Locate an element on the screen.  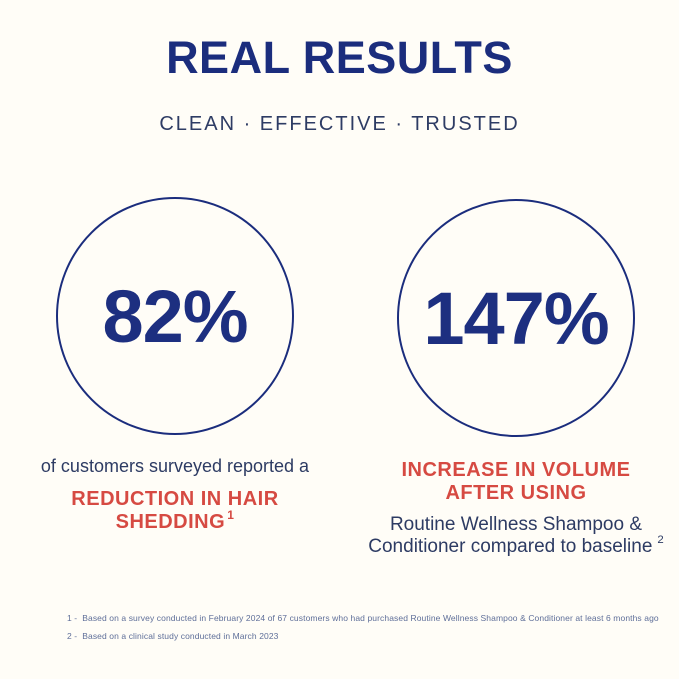
footnote-2-label: 2 - is located at coordinates (72, 635).